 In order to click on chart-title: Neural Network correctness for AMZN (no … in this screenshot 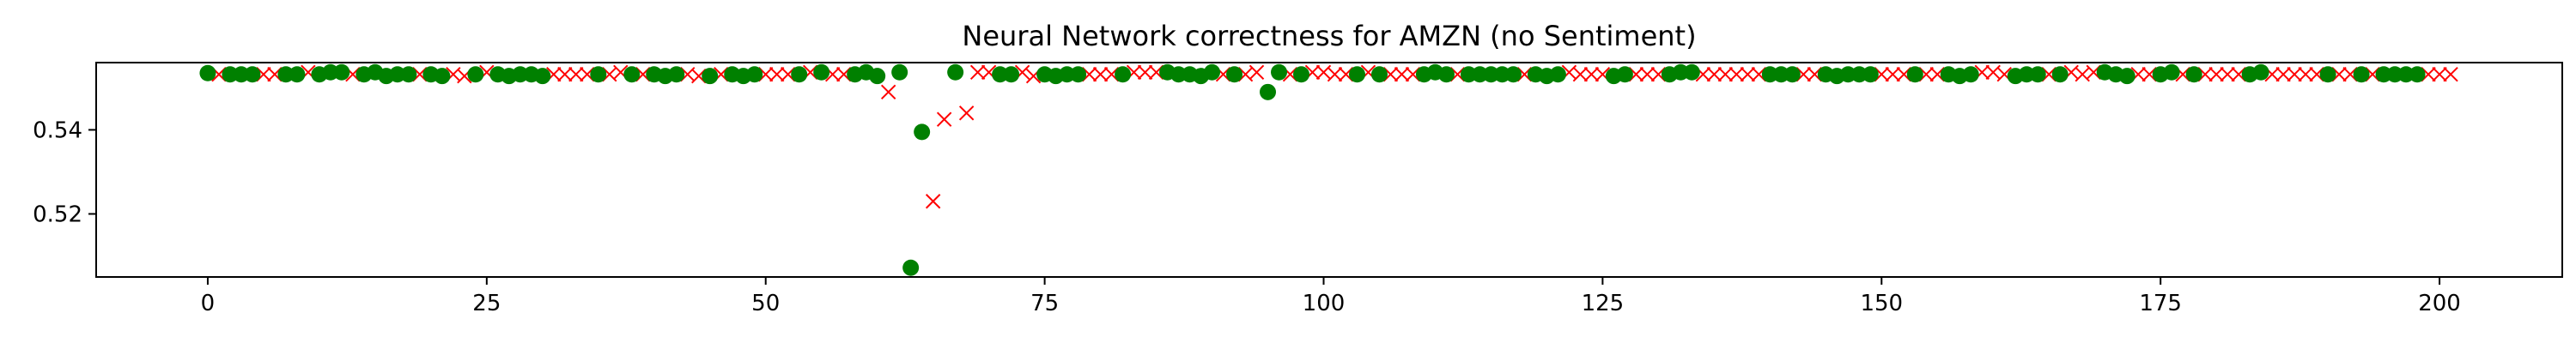, I will do `click(1329, 36)`.